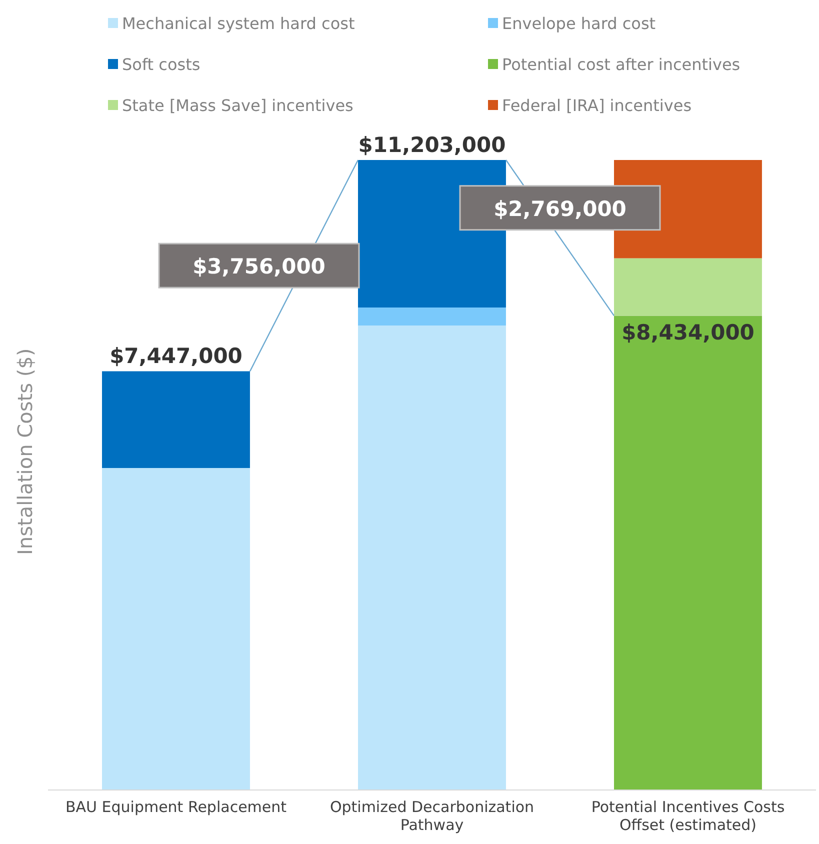 Image resolution: width=819 pixels, height=844 pixels. Describe the element at coordinates (432, 145) in the screenshot. I see `total-label: $11,203,000` at that location.